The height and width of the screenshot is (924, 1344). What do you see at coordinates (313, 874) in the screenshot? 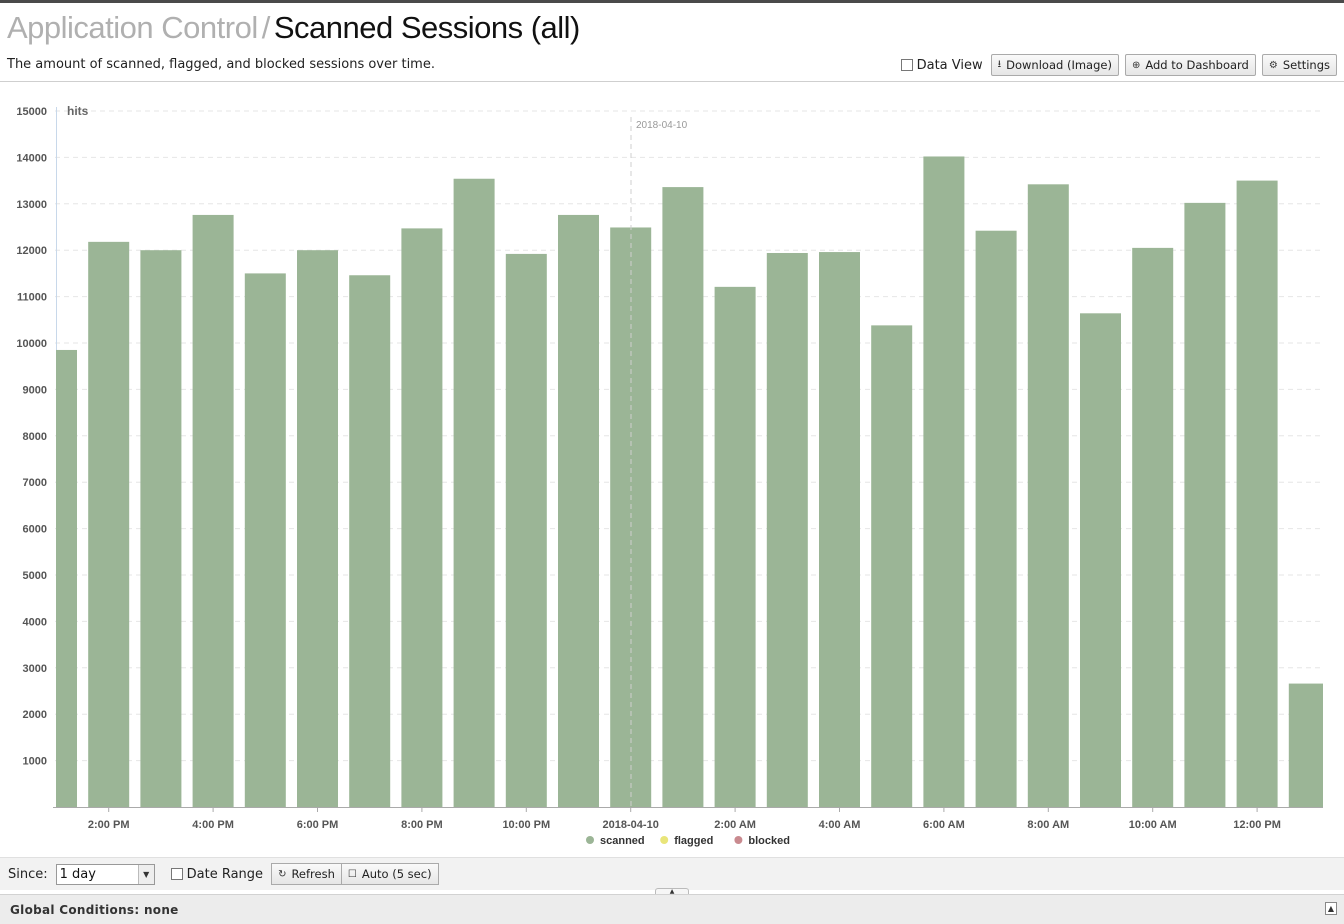
I see `refresh-label: Refresh` at bounding box center [313, 874].